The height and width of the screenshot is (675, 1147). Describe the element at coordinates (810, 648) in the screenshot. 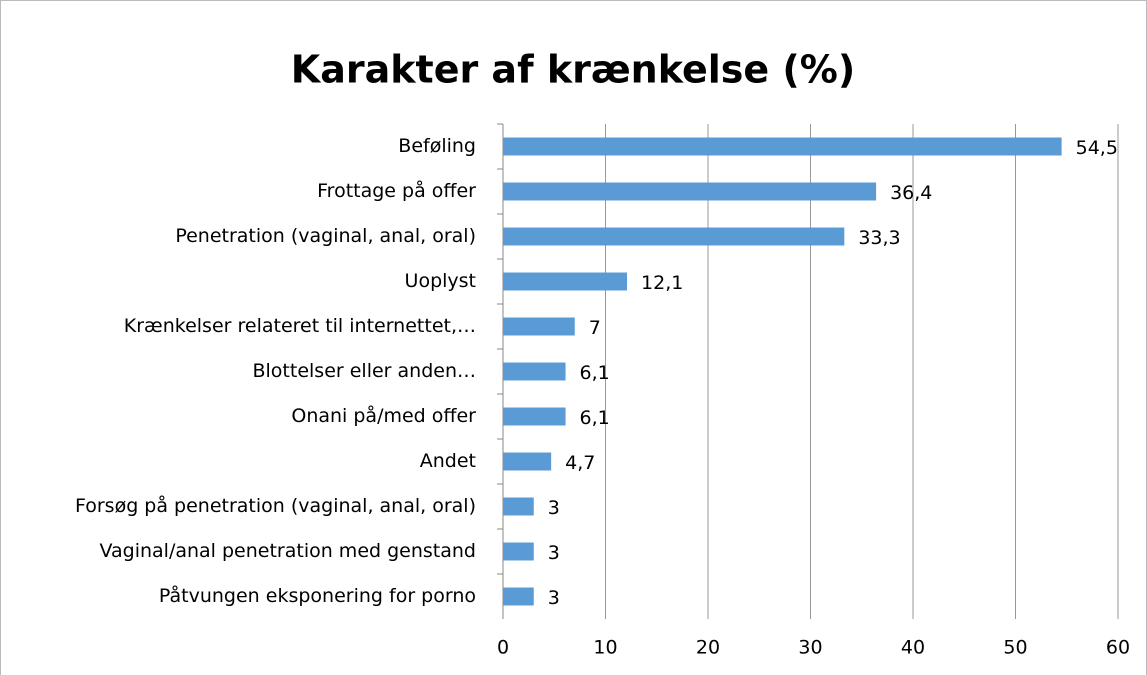

I see `x-tick-label: 30` at that location.